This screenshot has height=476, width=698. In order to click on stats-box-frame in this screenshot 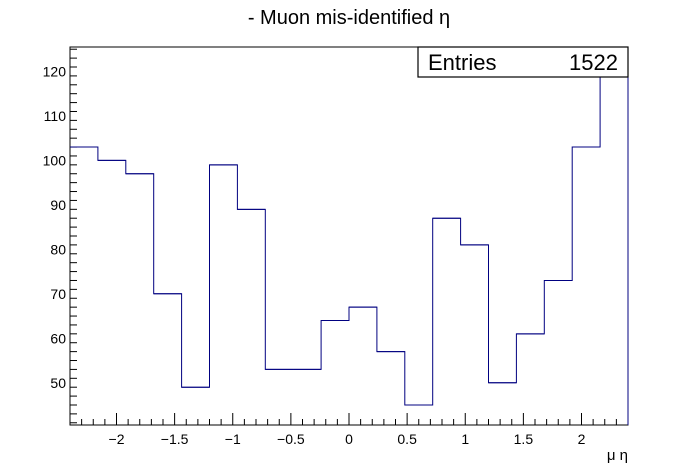, I will do `click(523, 62)`.